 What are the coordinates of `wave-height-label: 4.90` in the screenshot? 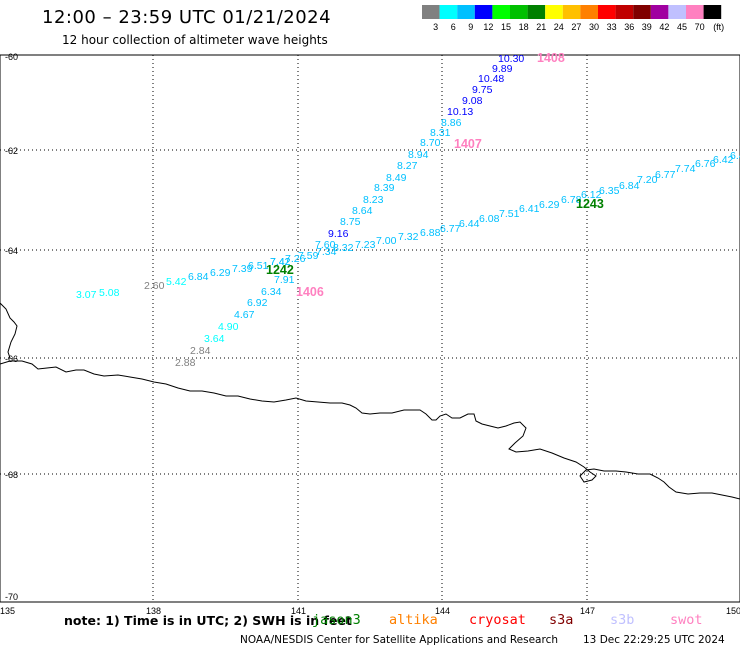 It's located at (228, 327).